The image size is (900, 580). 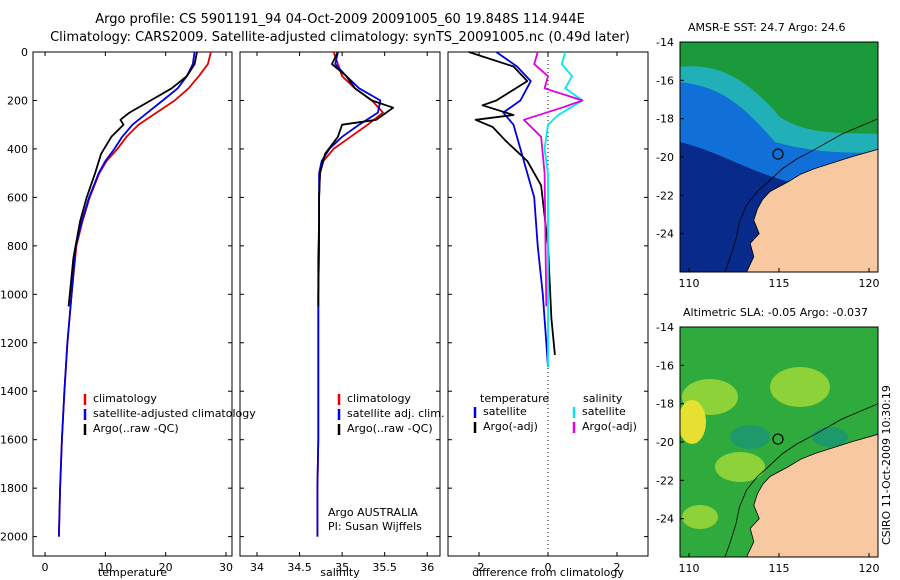 What do you see at coordinates (17, 100) in the screenshot?
I see `depth-tick-label: 200` at bounding box center [17, 100].